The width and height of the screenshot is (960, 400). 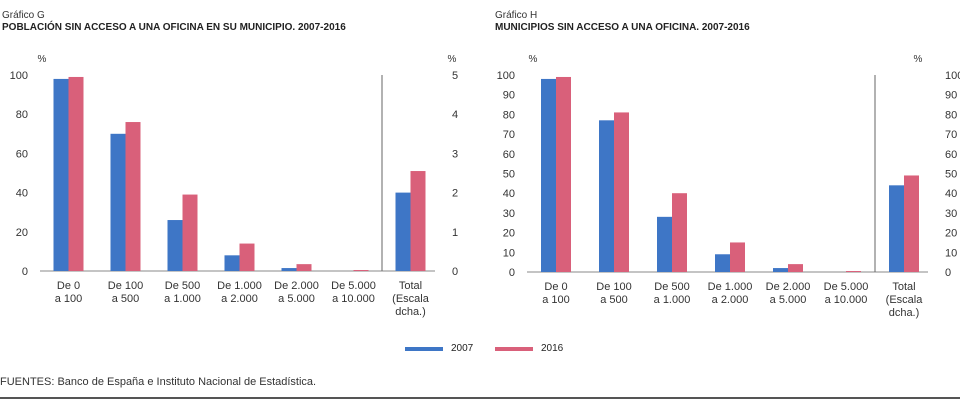 What do you see at coordinates (452, 59) in the screenshot?
I see `chart-g-right-unit: %` at bounding box center [452, 59].